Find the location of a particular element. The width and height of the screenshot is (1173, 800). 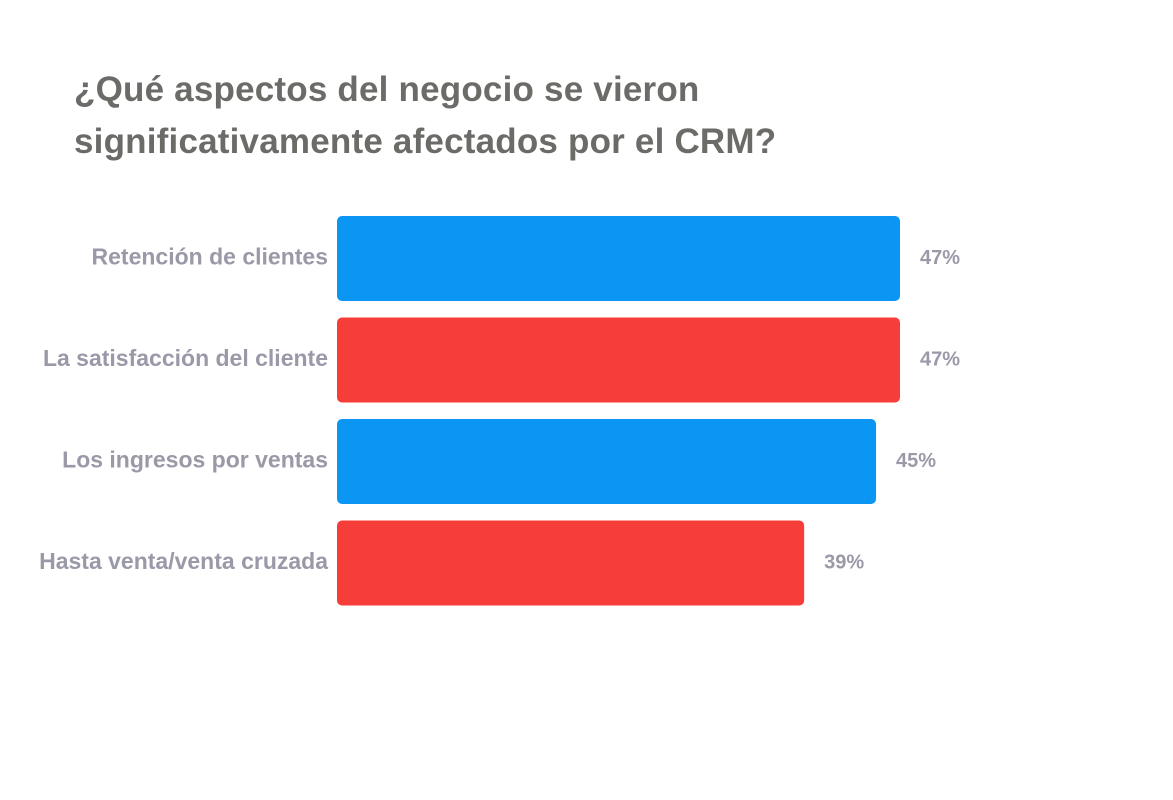

category-label: Retención de clientes is located at coordinates (210, 257).